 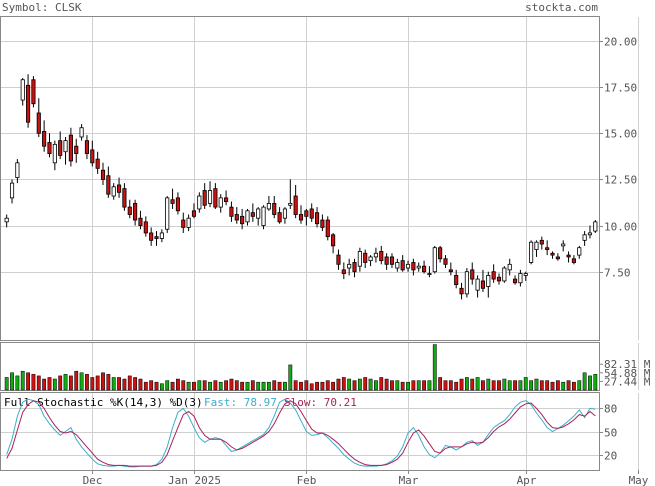 What do you see at coordinates (620, 88) in the screenshot?
I see `price-tick-label: 17.50` at bounding box center [620, 88].